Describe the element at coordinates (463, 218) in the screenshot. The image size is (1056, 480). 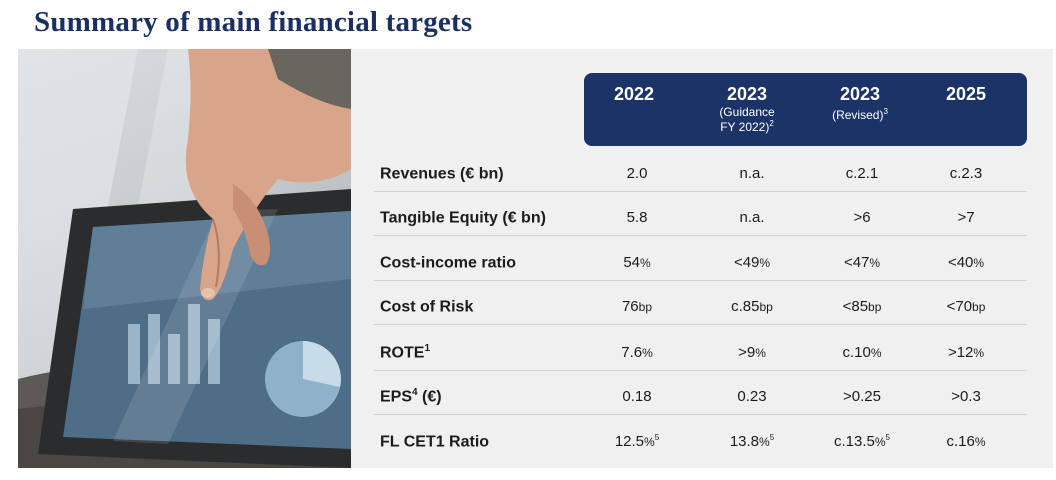
I see `row-label: Tangible Equity (€ bn)` at that location.